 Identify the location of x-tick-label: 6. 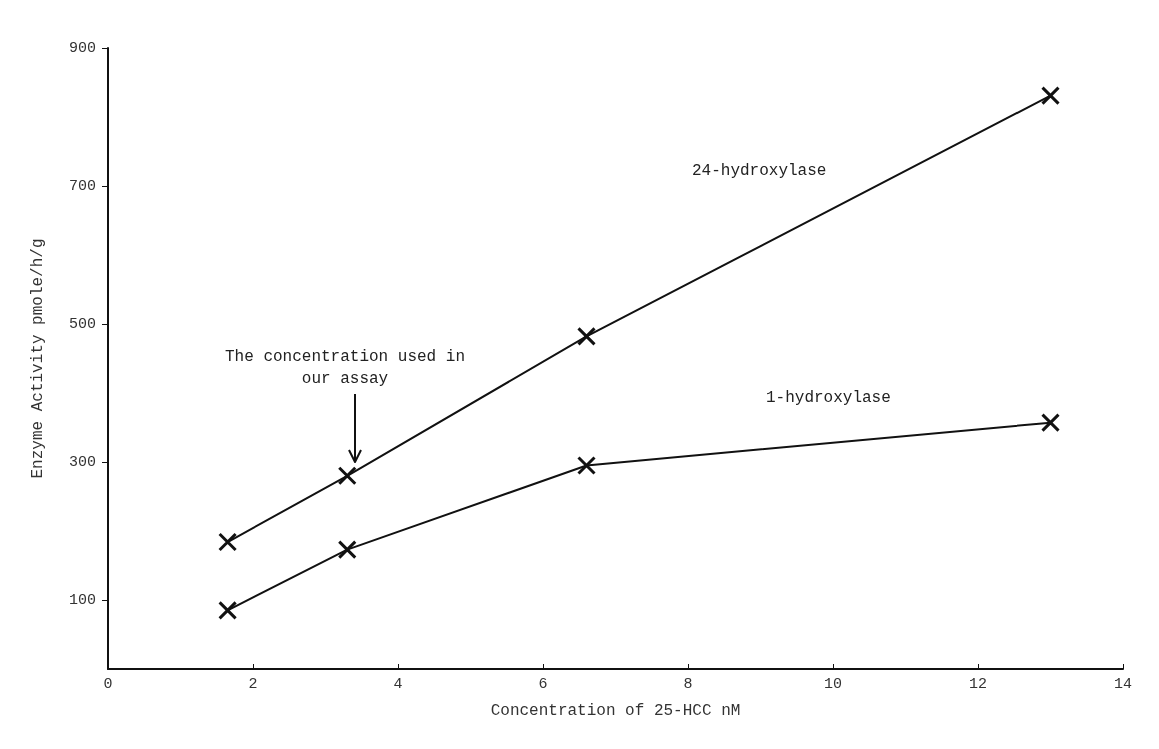
(543, 684).